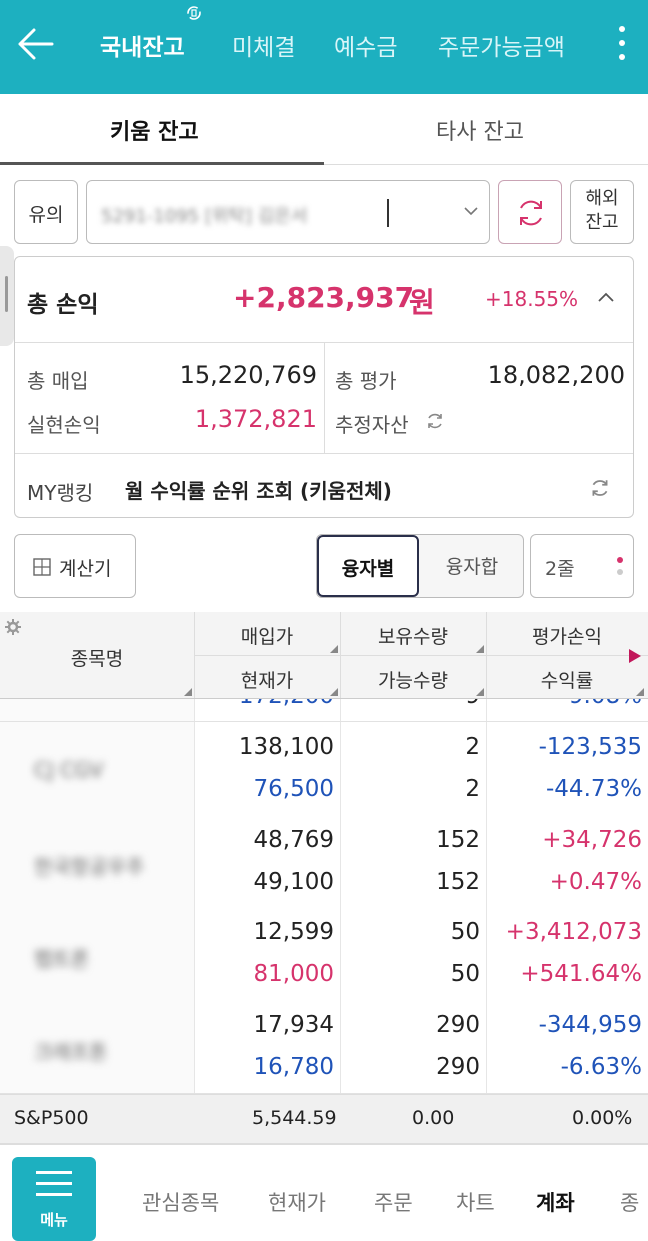 Image resolution: width=648 pixels, height=1241 pixels. I want to click on text-cursor, so click(388, 213).